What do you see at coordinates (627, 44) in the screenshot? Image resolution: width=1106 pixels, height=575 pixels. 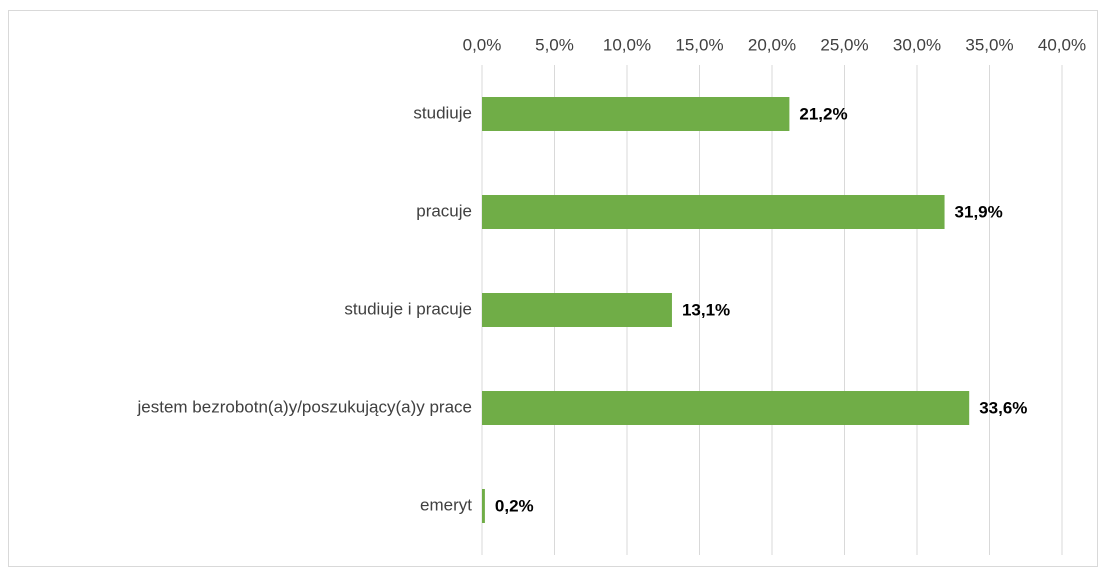 I see `x-tick-label: 10,0%` at bounding box center [627, 44].